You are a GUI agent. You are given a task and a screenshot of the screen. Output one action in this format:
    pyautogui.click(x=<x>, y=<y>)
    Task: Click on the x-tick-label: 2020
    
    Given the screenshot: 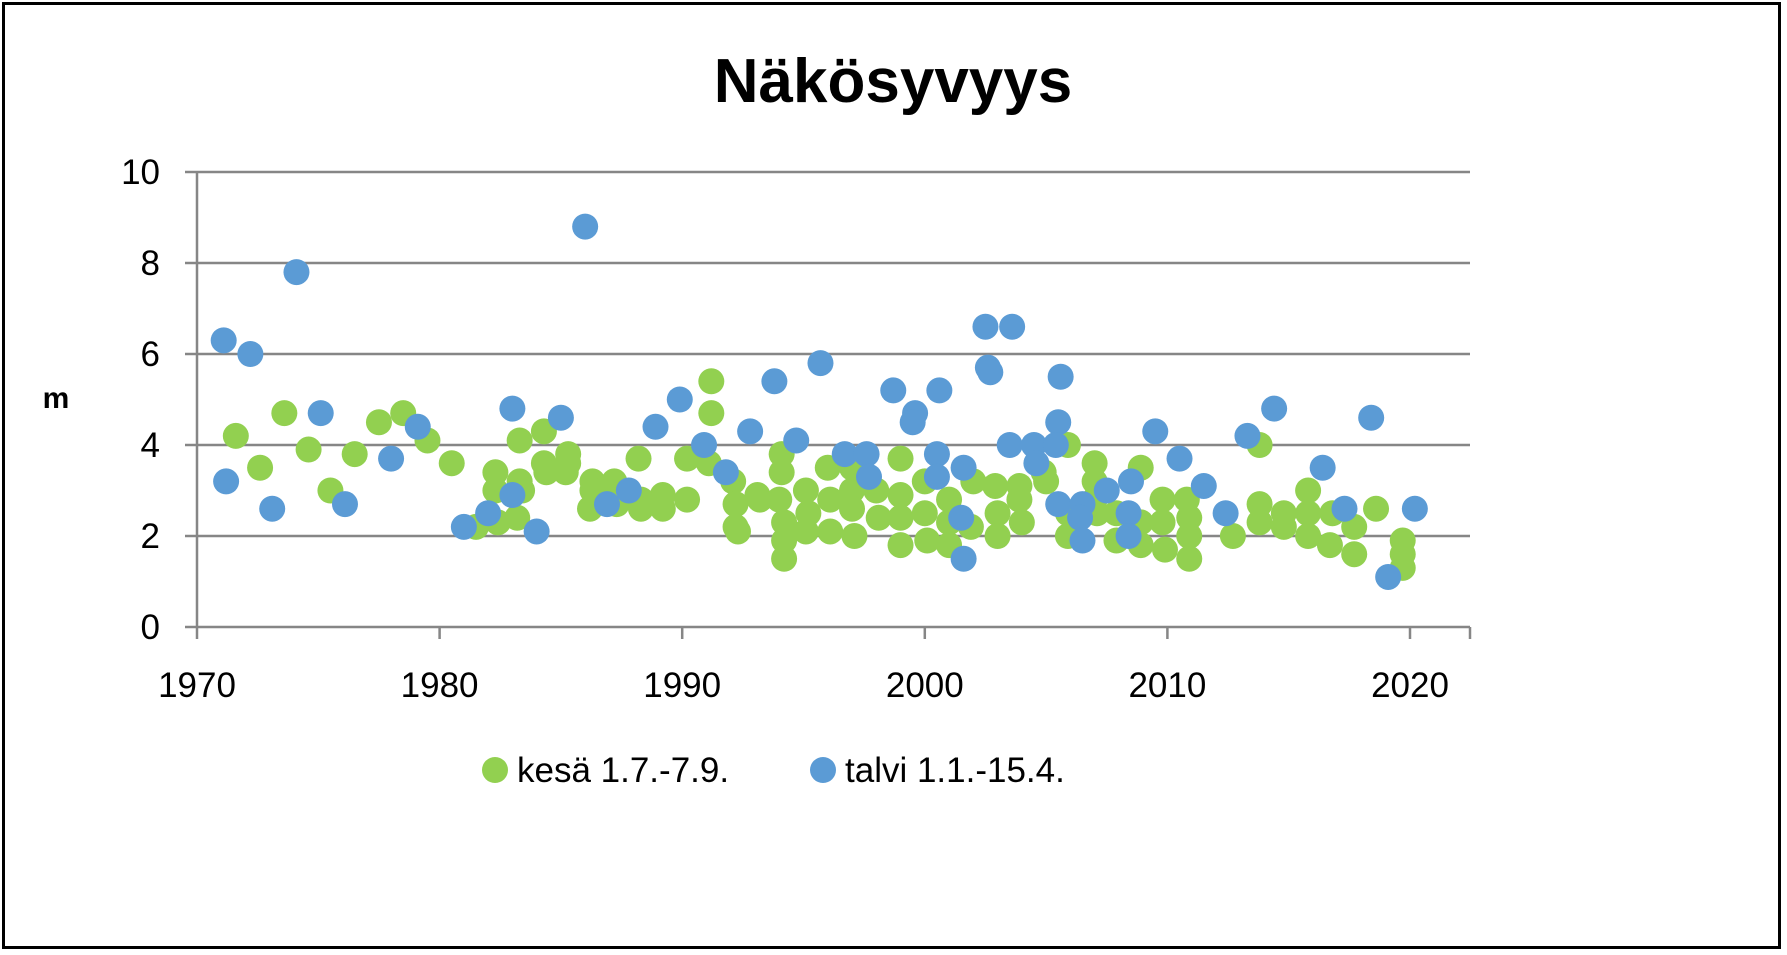 What is the action you would take?
    pyautogui.click(x=1410, y=685)
    